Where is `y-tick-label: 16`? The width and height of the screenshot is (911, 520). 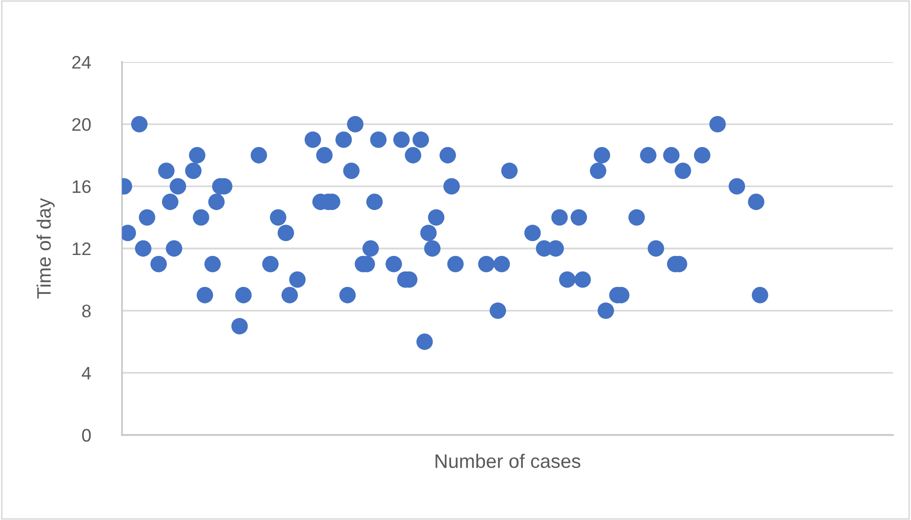 y-tick-label: 16 is located at coordinates (81, 187).